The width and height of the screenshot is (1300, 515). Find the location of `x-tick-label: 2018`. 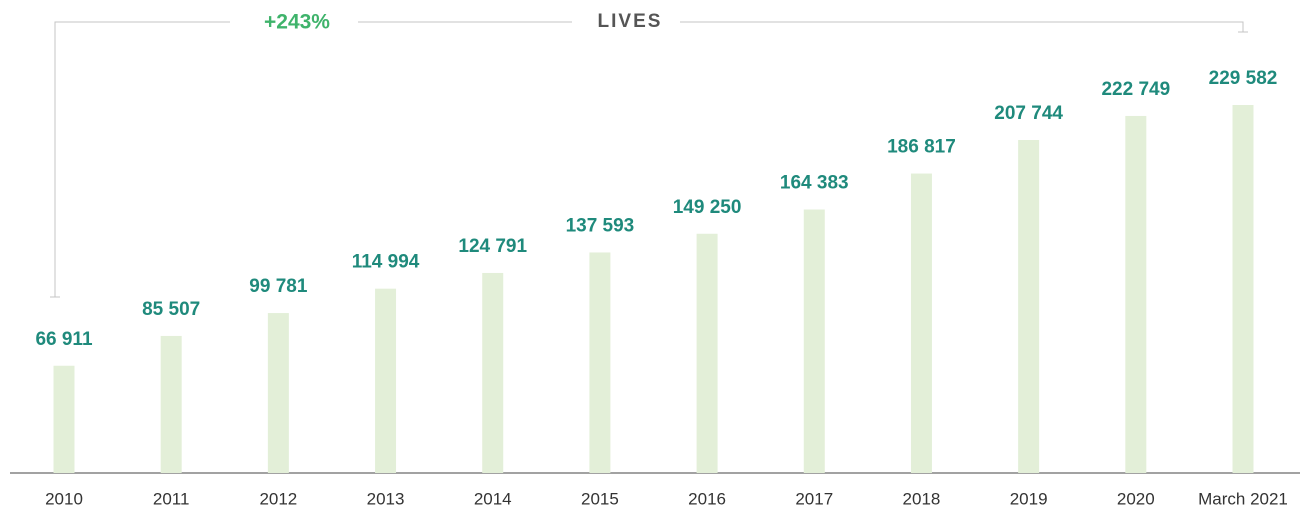

x-tick-label: 2018 is located at coordinates (922, 498).